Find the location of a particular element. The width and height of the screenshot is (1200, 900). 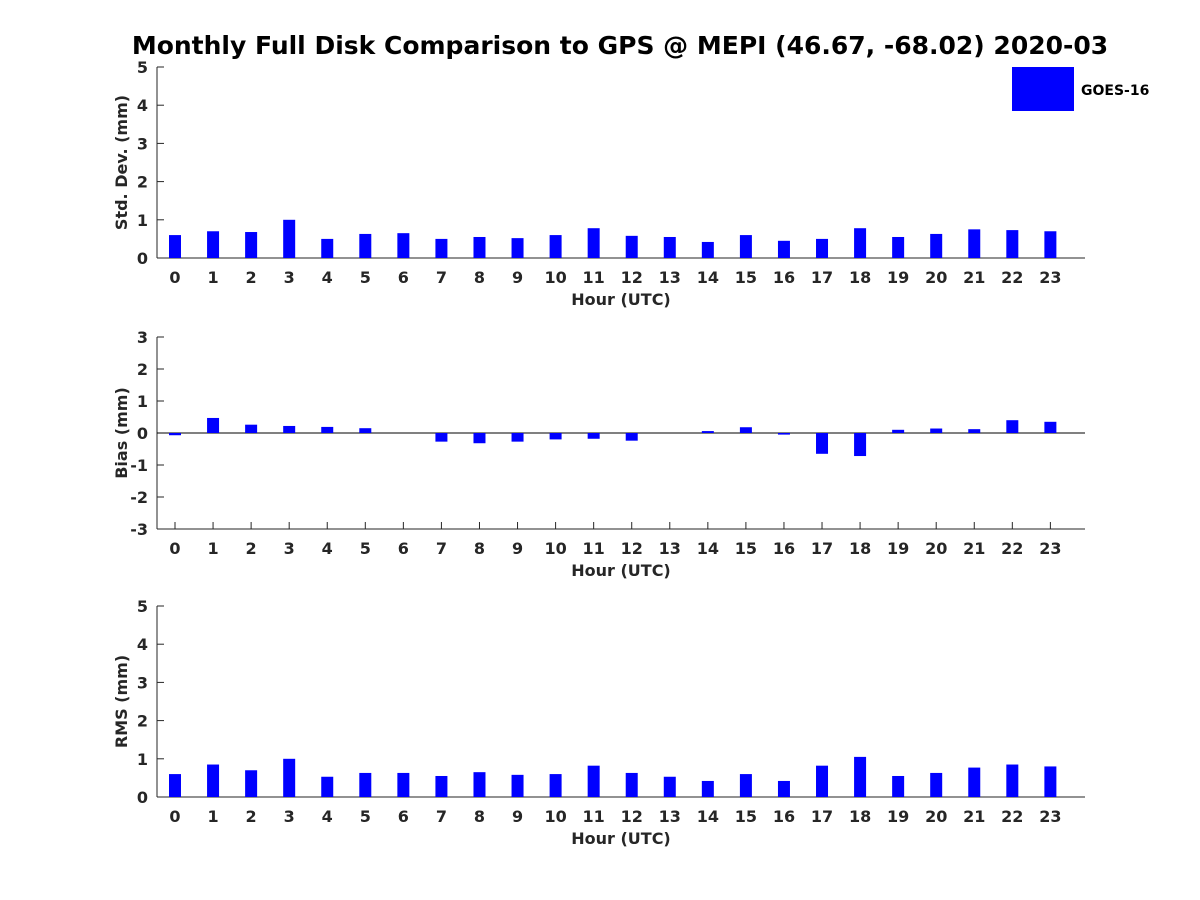

rms-y-tick-label: 0 is located at coordinates (142, 797).